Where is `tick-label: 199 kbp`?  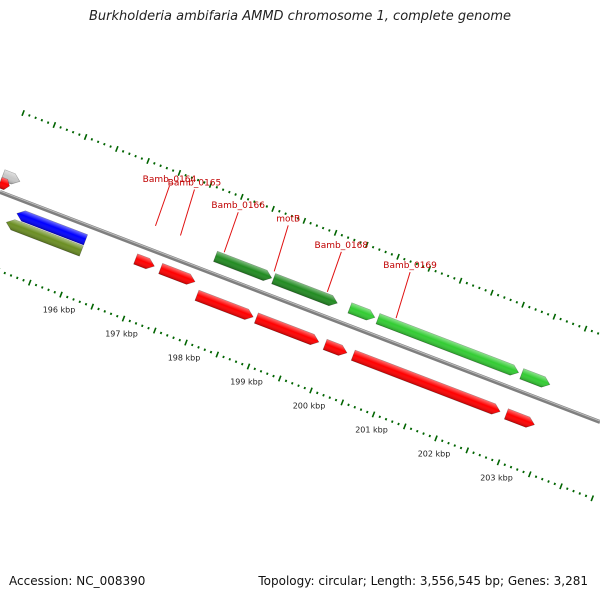
tick-label: 199 kbp is located at coordinates (246, 382).